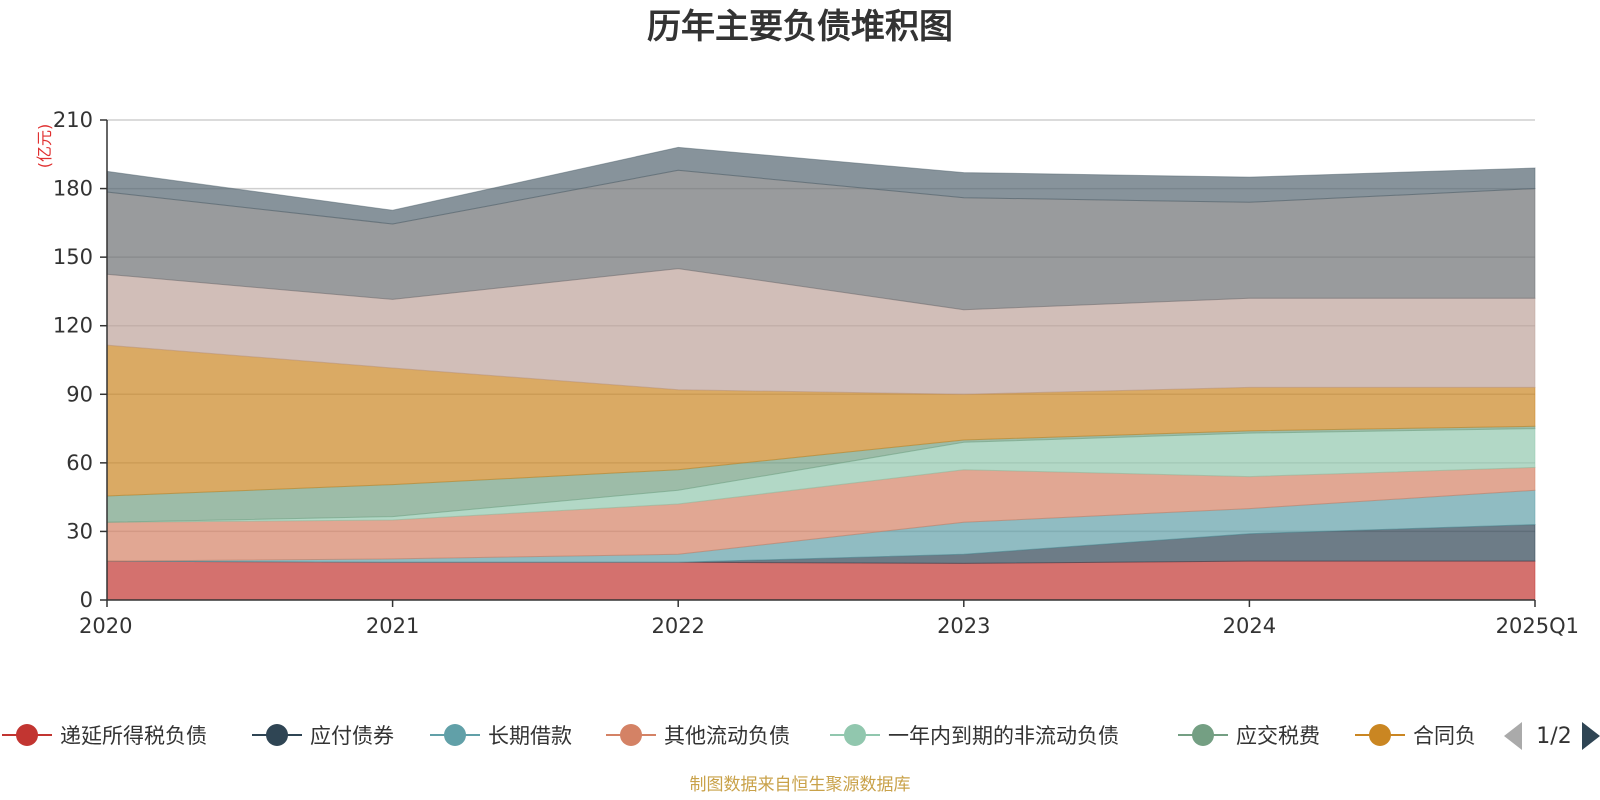  I want to click on legend-item-1: 应付债券, so click(323, 736).